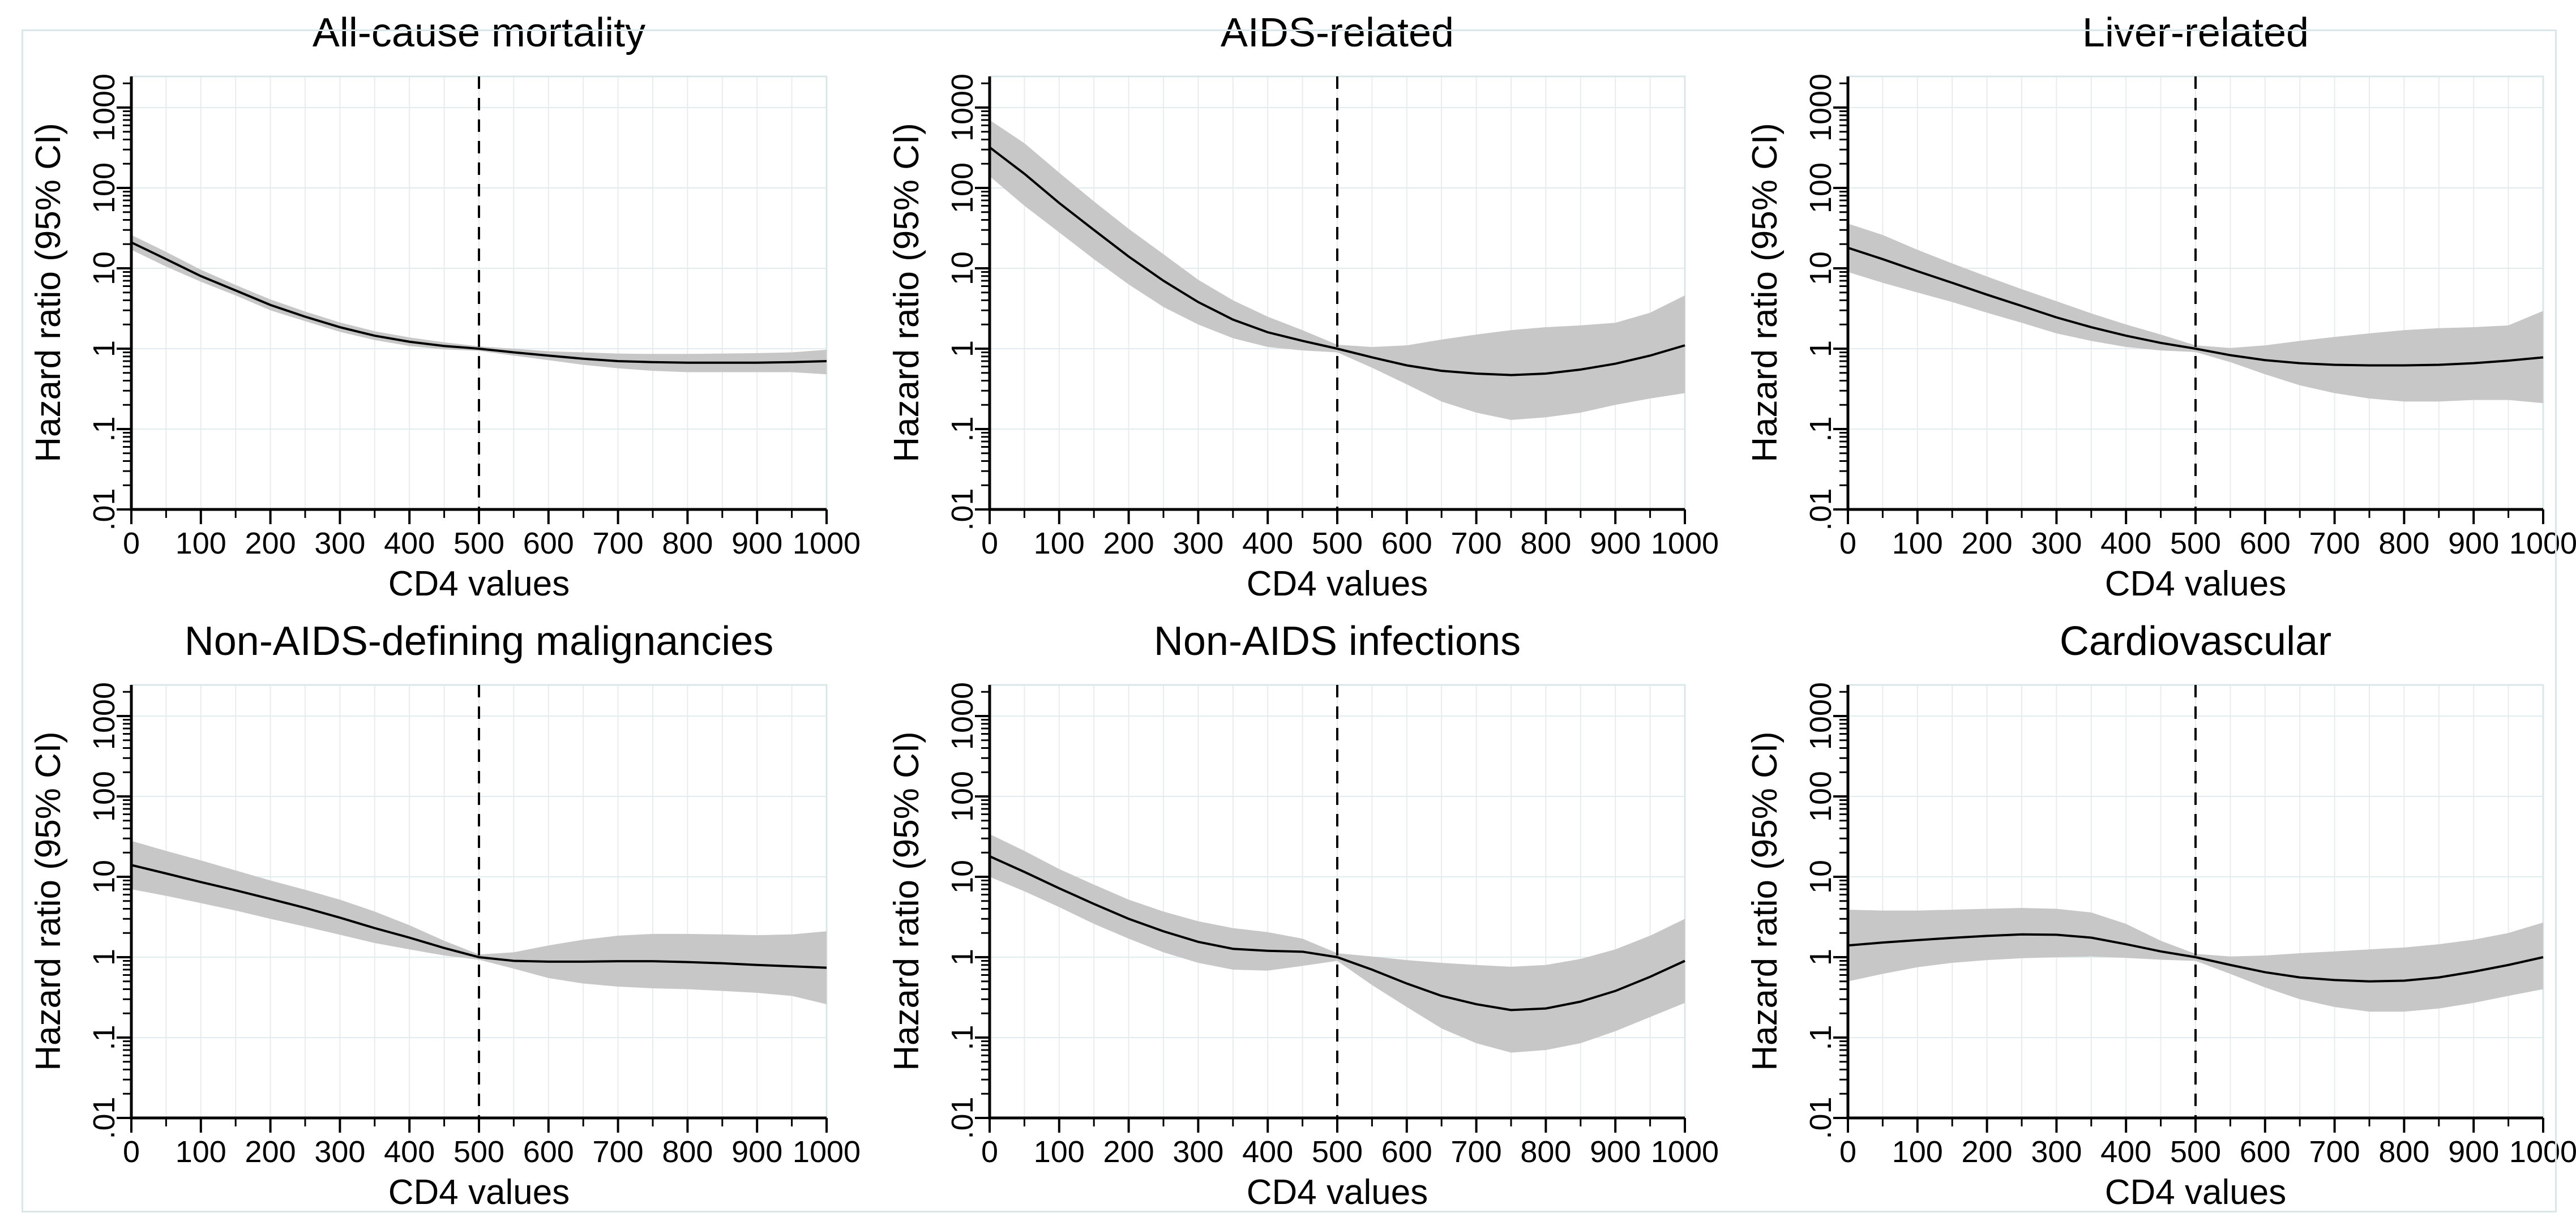  I want to click on panel-title: Liver-related, so click(2195, 32).